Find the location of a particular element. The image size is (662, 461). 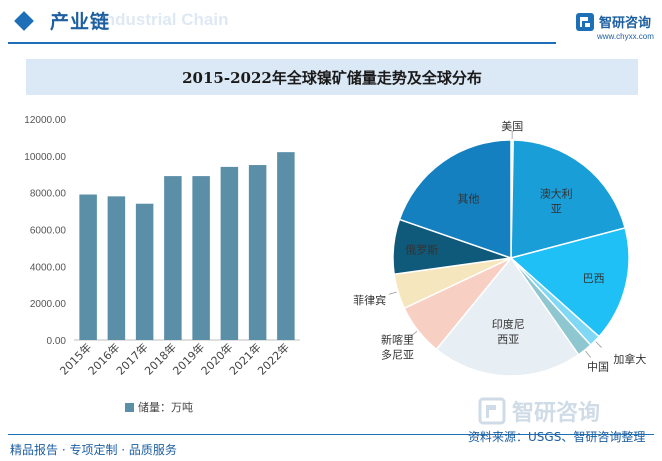

chart-title: 2015-2022年全球镍矿储量走势及全球分布 is located at coordinates (332, 78).